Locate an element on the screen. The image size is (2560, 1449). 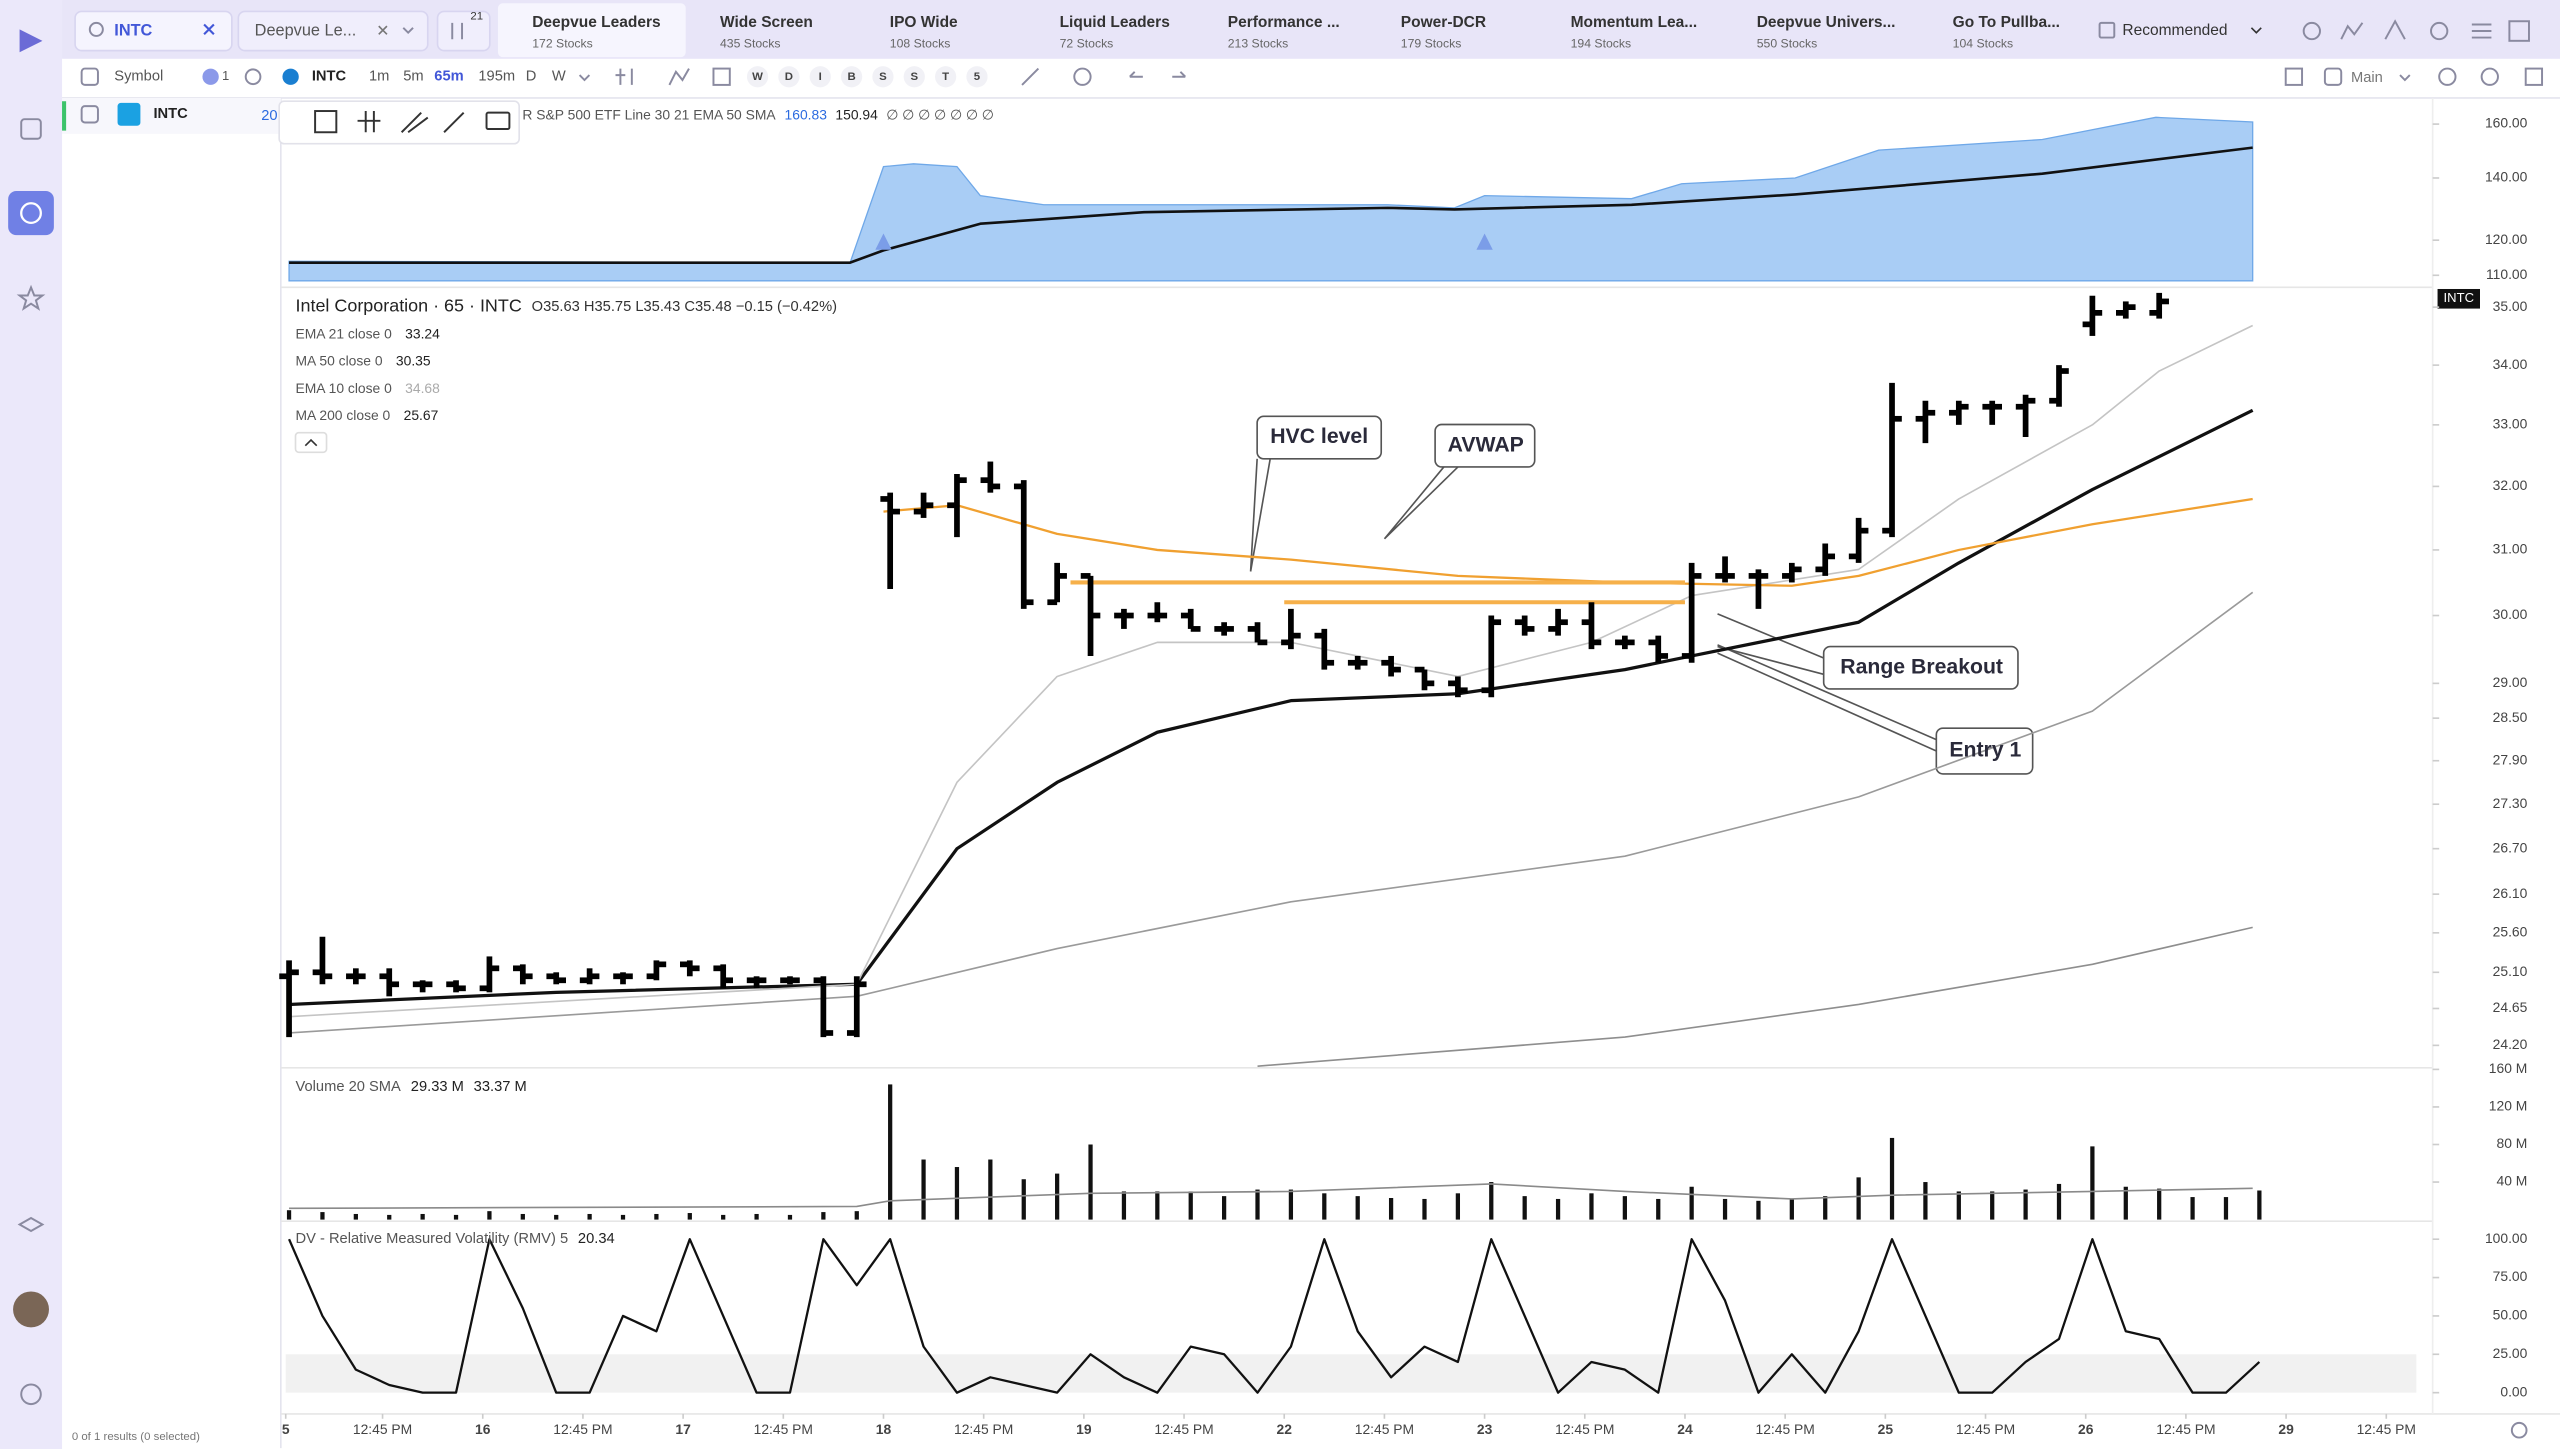
interval: D is located at coordinates (531, 77).